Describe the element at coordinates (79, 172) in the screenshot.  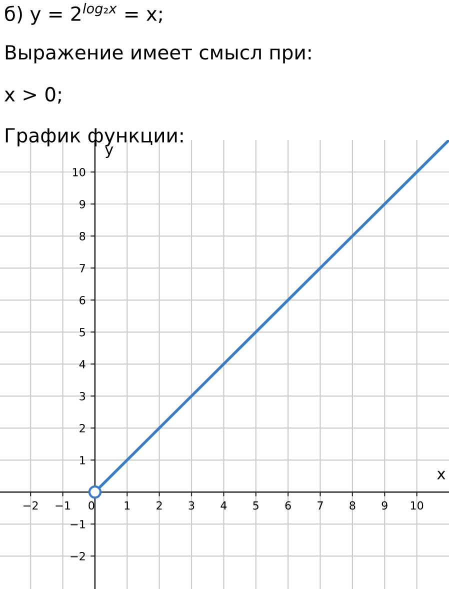
I see `y-tick-label: 10` at that location.